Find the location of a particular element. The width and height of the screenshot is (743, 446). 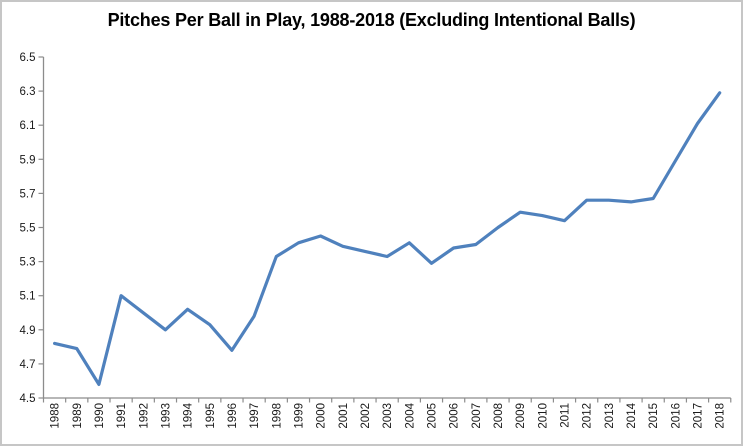

x-tick-label: 1992 is located at coordinates (144, 416).